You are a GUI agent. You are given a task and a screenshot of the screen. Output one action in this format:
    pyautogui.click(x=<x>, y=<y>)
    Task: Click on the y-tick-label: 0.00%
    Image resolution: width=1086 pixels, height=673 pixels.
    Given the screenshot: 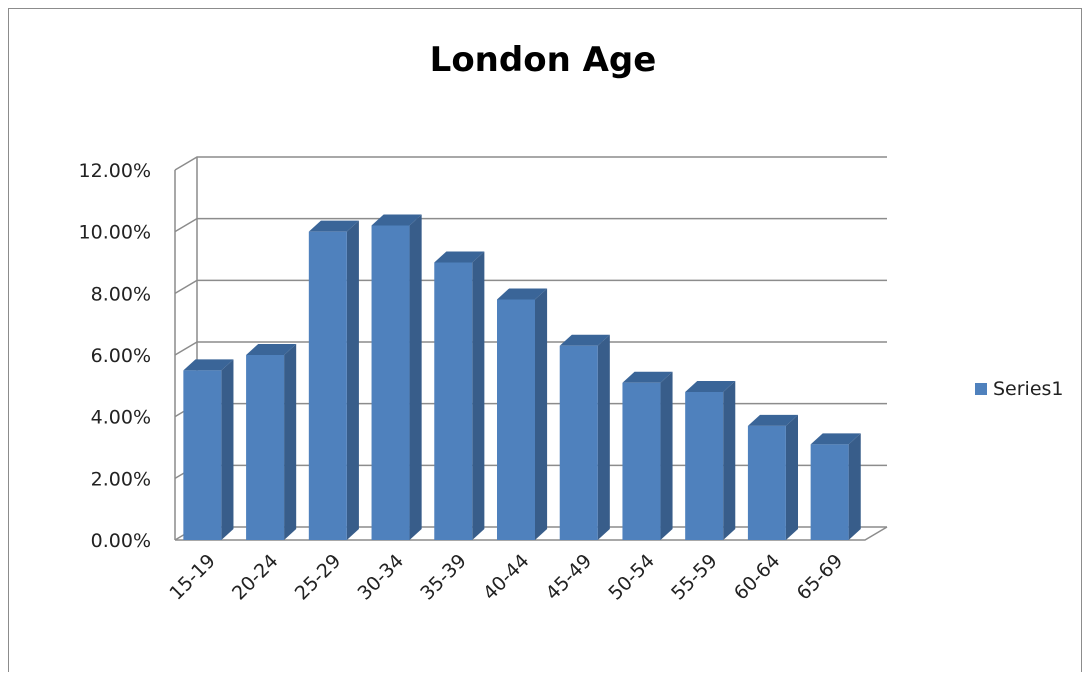 What is the action you would take?
    pyautogui.click(x=121, y=541)
    